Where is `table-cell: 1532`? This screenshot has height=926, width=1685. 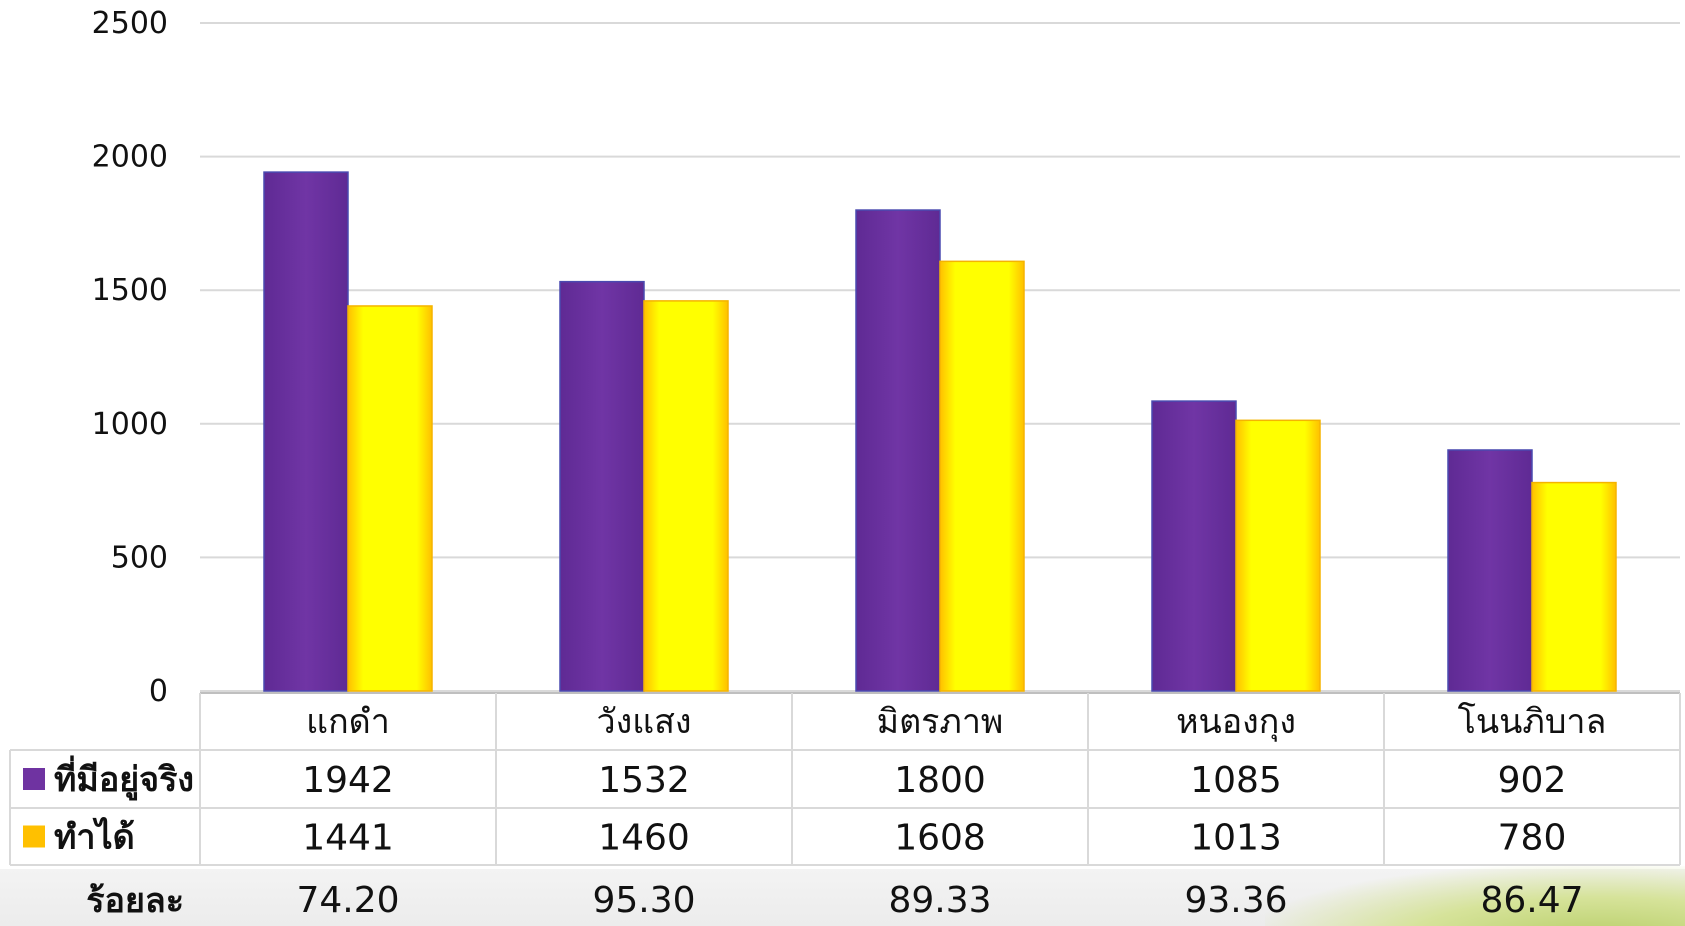 table-cell: 1532 is located at coordinates (644, 780).